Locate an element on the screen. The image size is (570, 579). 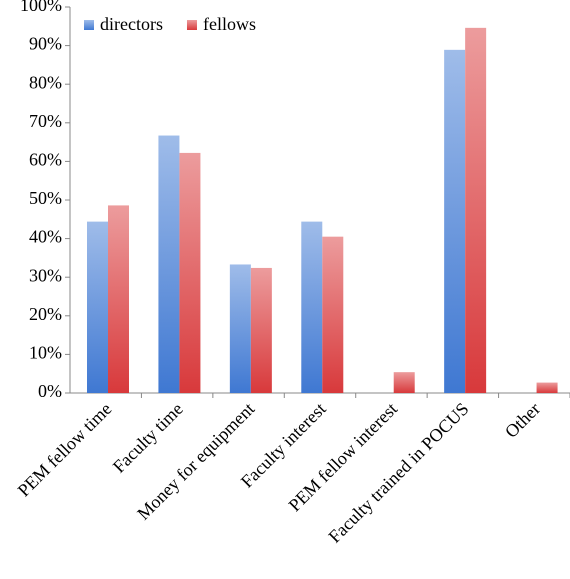
y-tick-label: 40% is located at coordinates (45, 237).